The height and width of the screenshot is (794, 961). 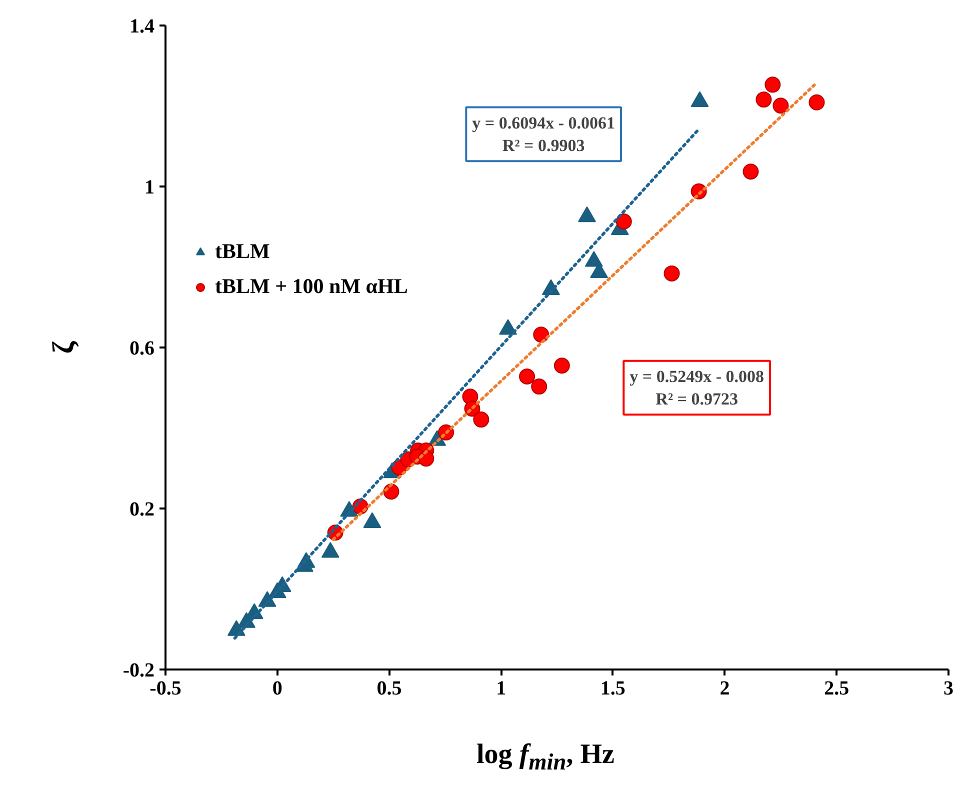 I want to click on y-axis-title: ζ, so click(x=63, y=347).